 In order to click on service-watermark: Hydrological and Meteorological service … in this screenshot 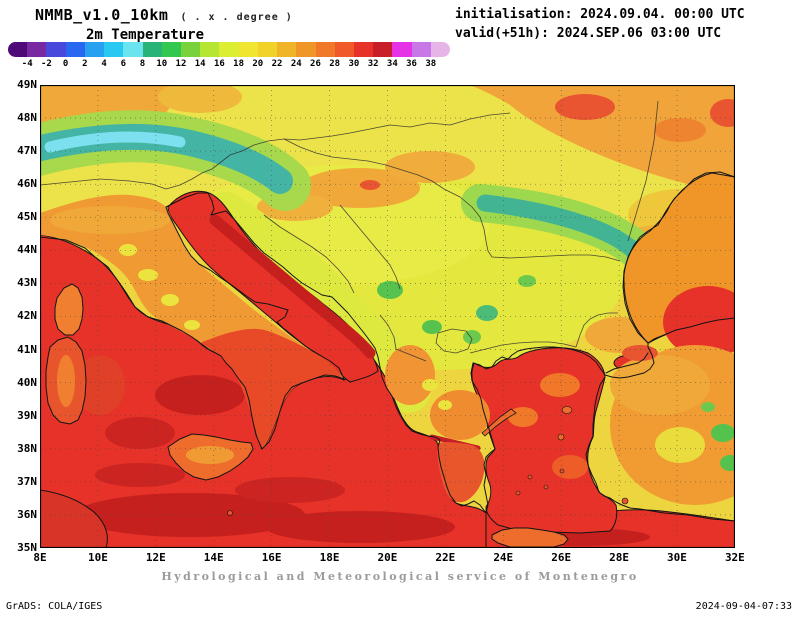, I will do `click(400, 576)`.